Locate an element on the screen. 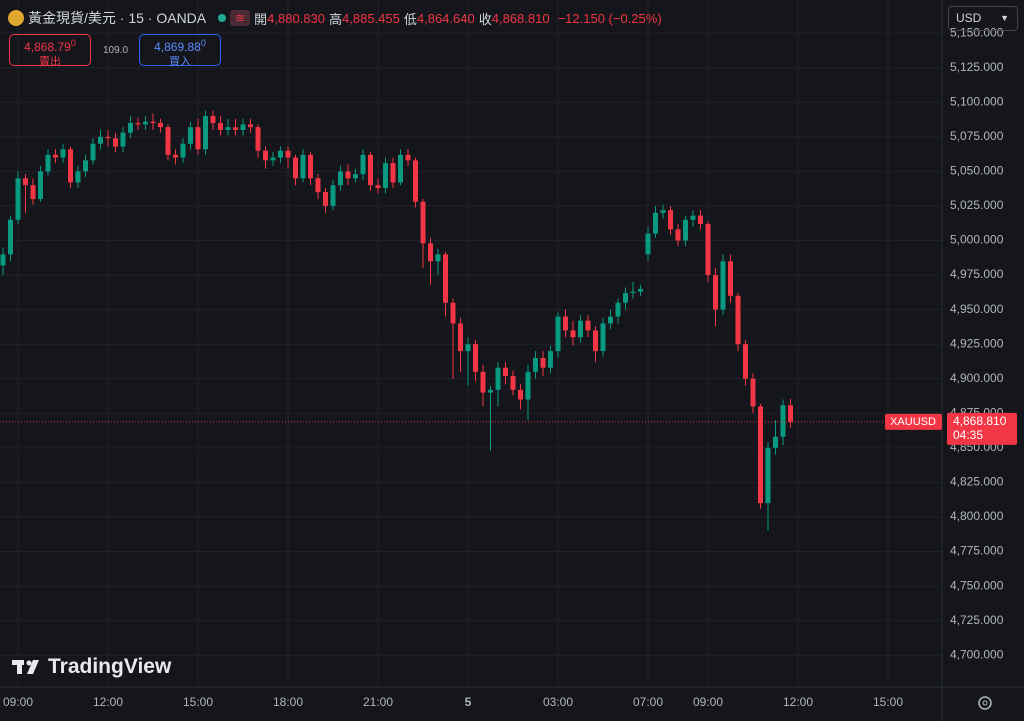  y-tick-label: 5,125.000 is located at coordinates (977, 67).